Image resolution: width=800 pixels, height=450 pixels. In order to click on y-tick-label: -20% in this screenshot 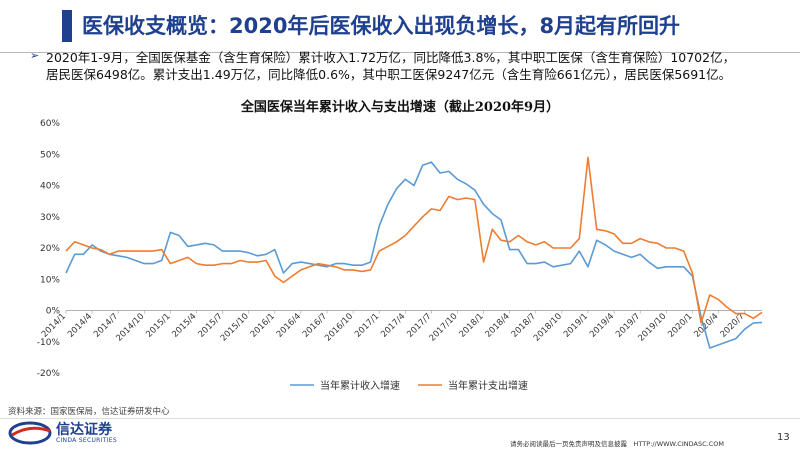, I will do `click(49, 374)`.